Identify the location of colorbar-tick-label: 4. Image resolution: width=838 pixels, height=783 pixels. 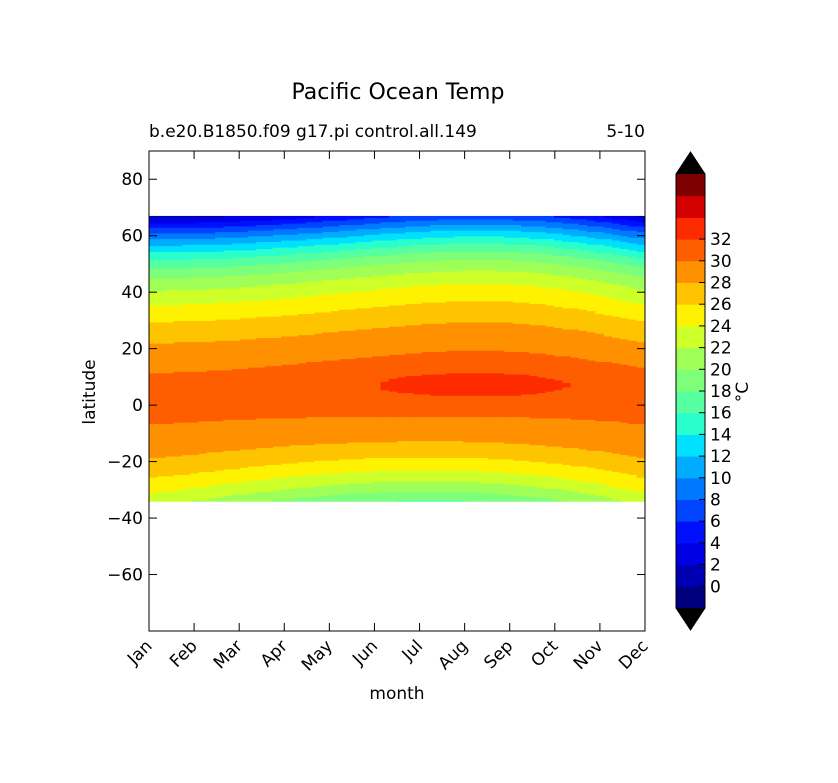
(715, 544).